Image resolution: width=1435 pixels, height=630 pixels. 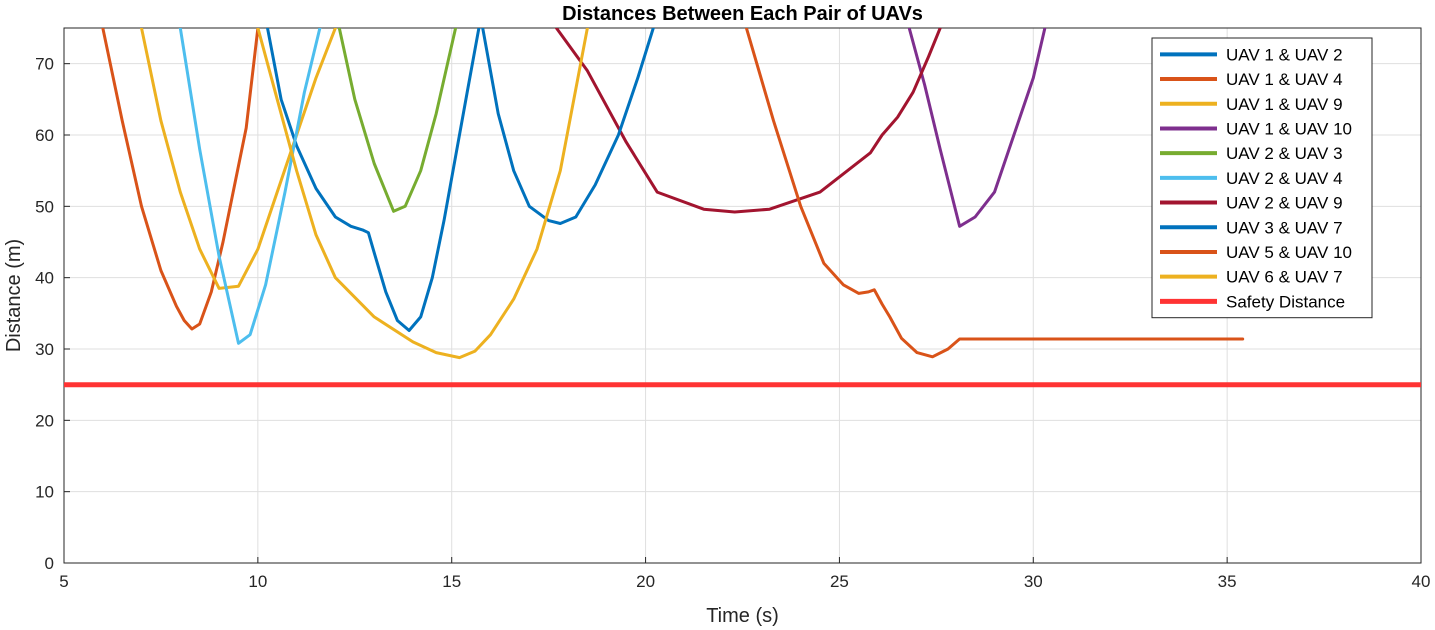 I want to click on y-tick-label: 50, so click(x=44, y=206).